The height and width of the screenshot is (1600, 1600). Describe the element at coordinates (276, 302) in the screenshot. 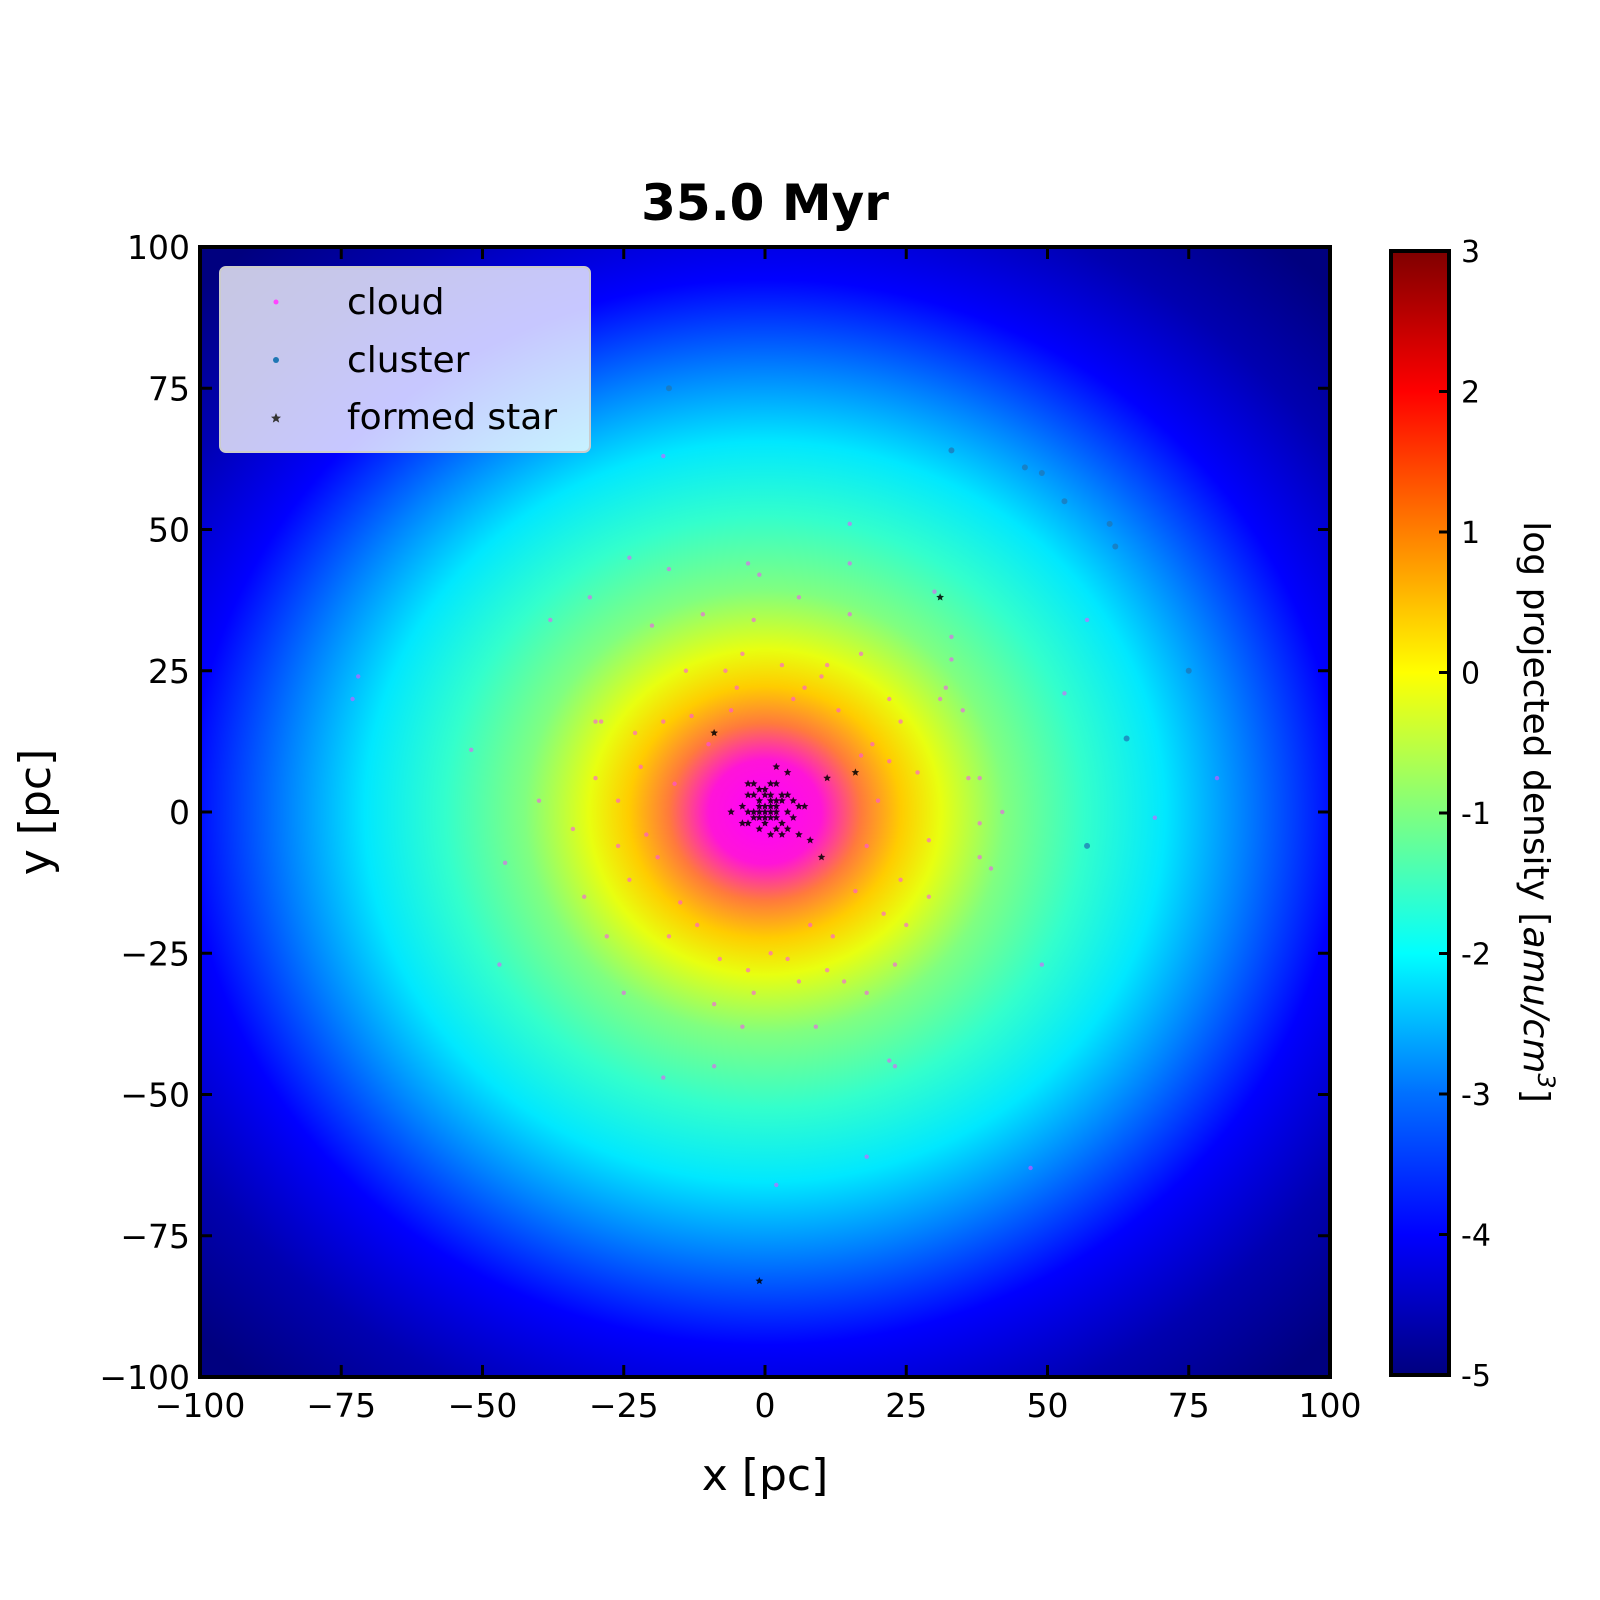

I see `legend-marker-cloud` at that location.